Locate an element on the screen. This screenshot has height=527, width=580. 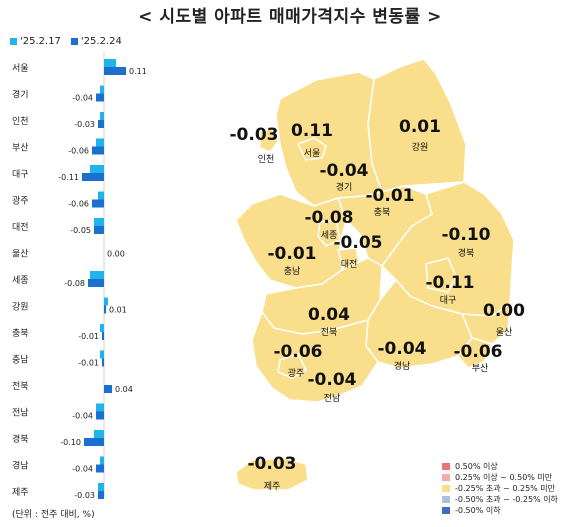
category-label: 충북 is located at coordinates (20, 333).